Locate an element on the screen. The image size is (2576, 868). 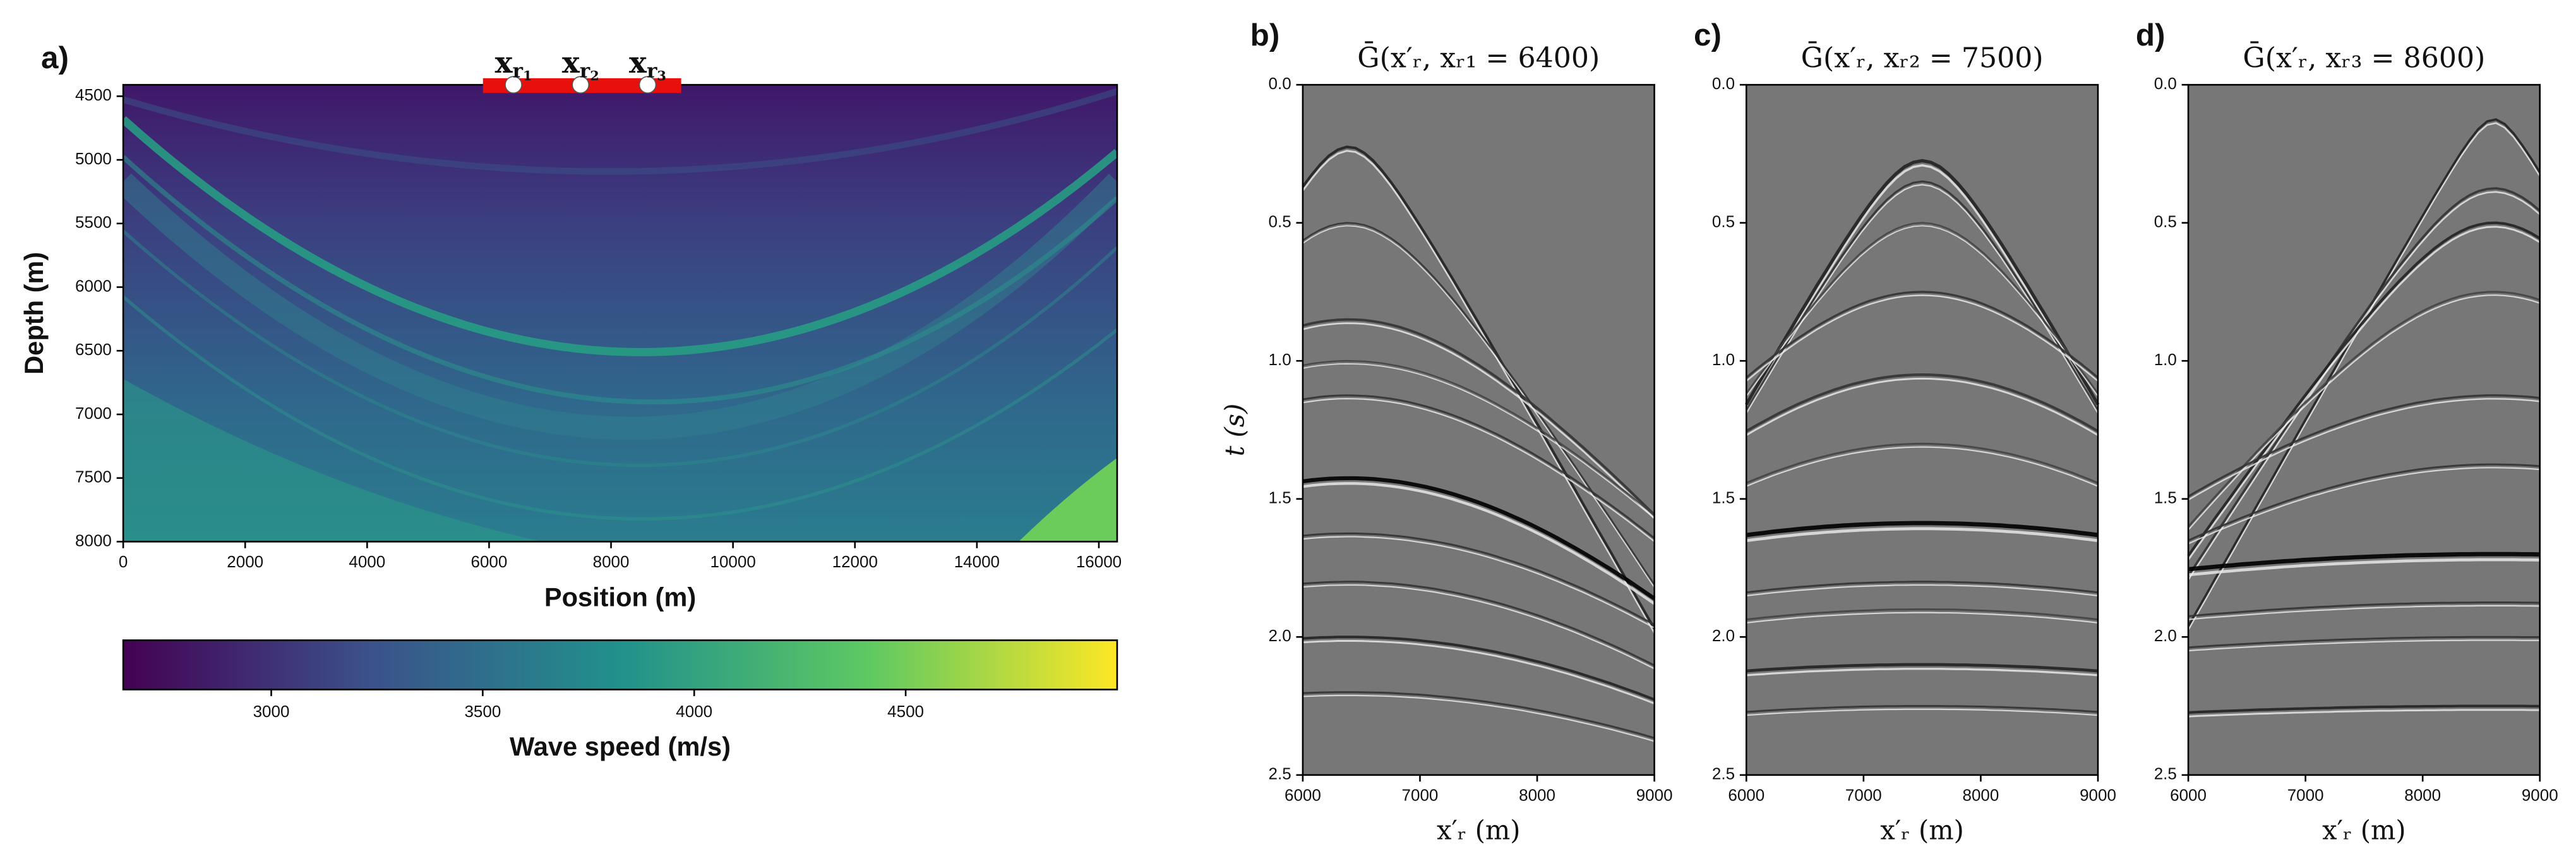
receiver-label: xr2 is located at coordinates (580, 64).